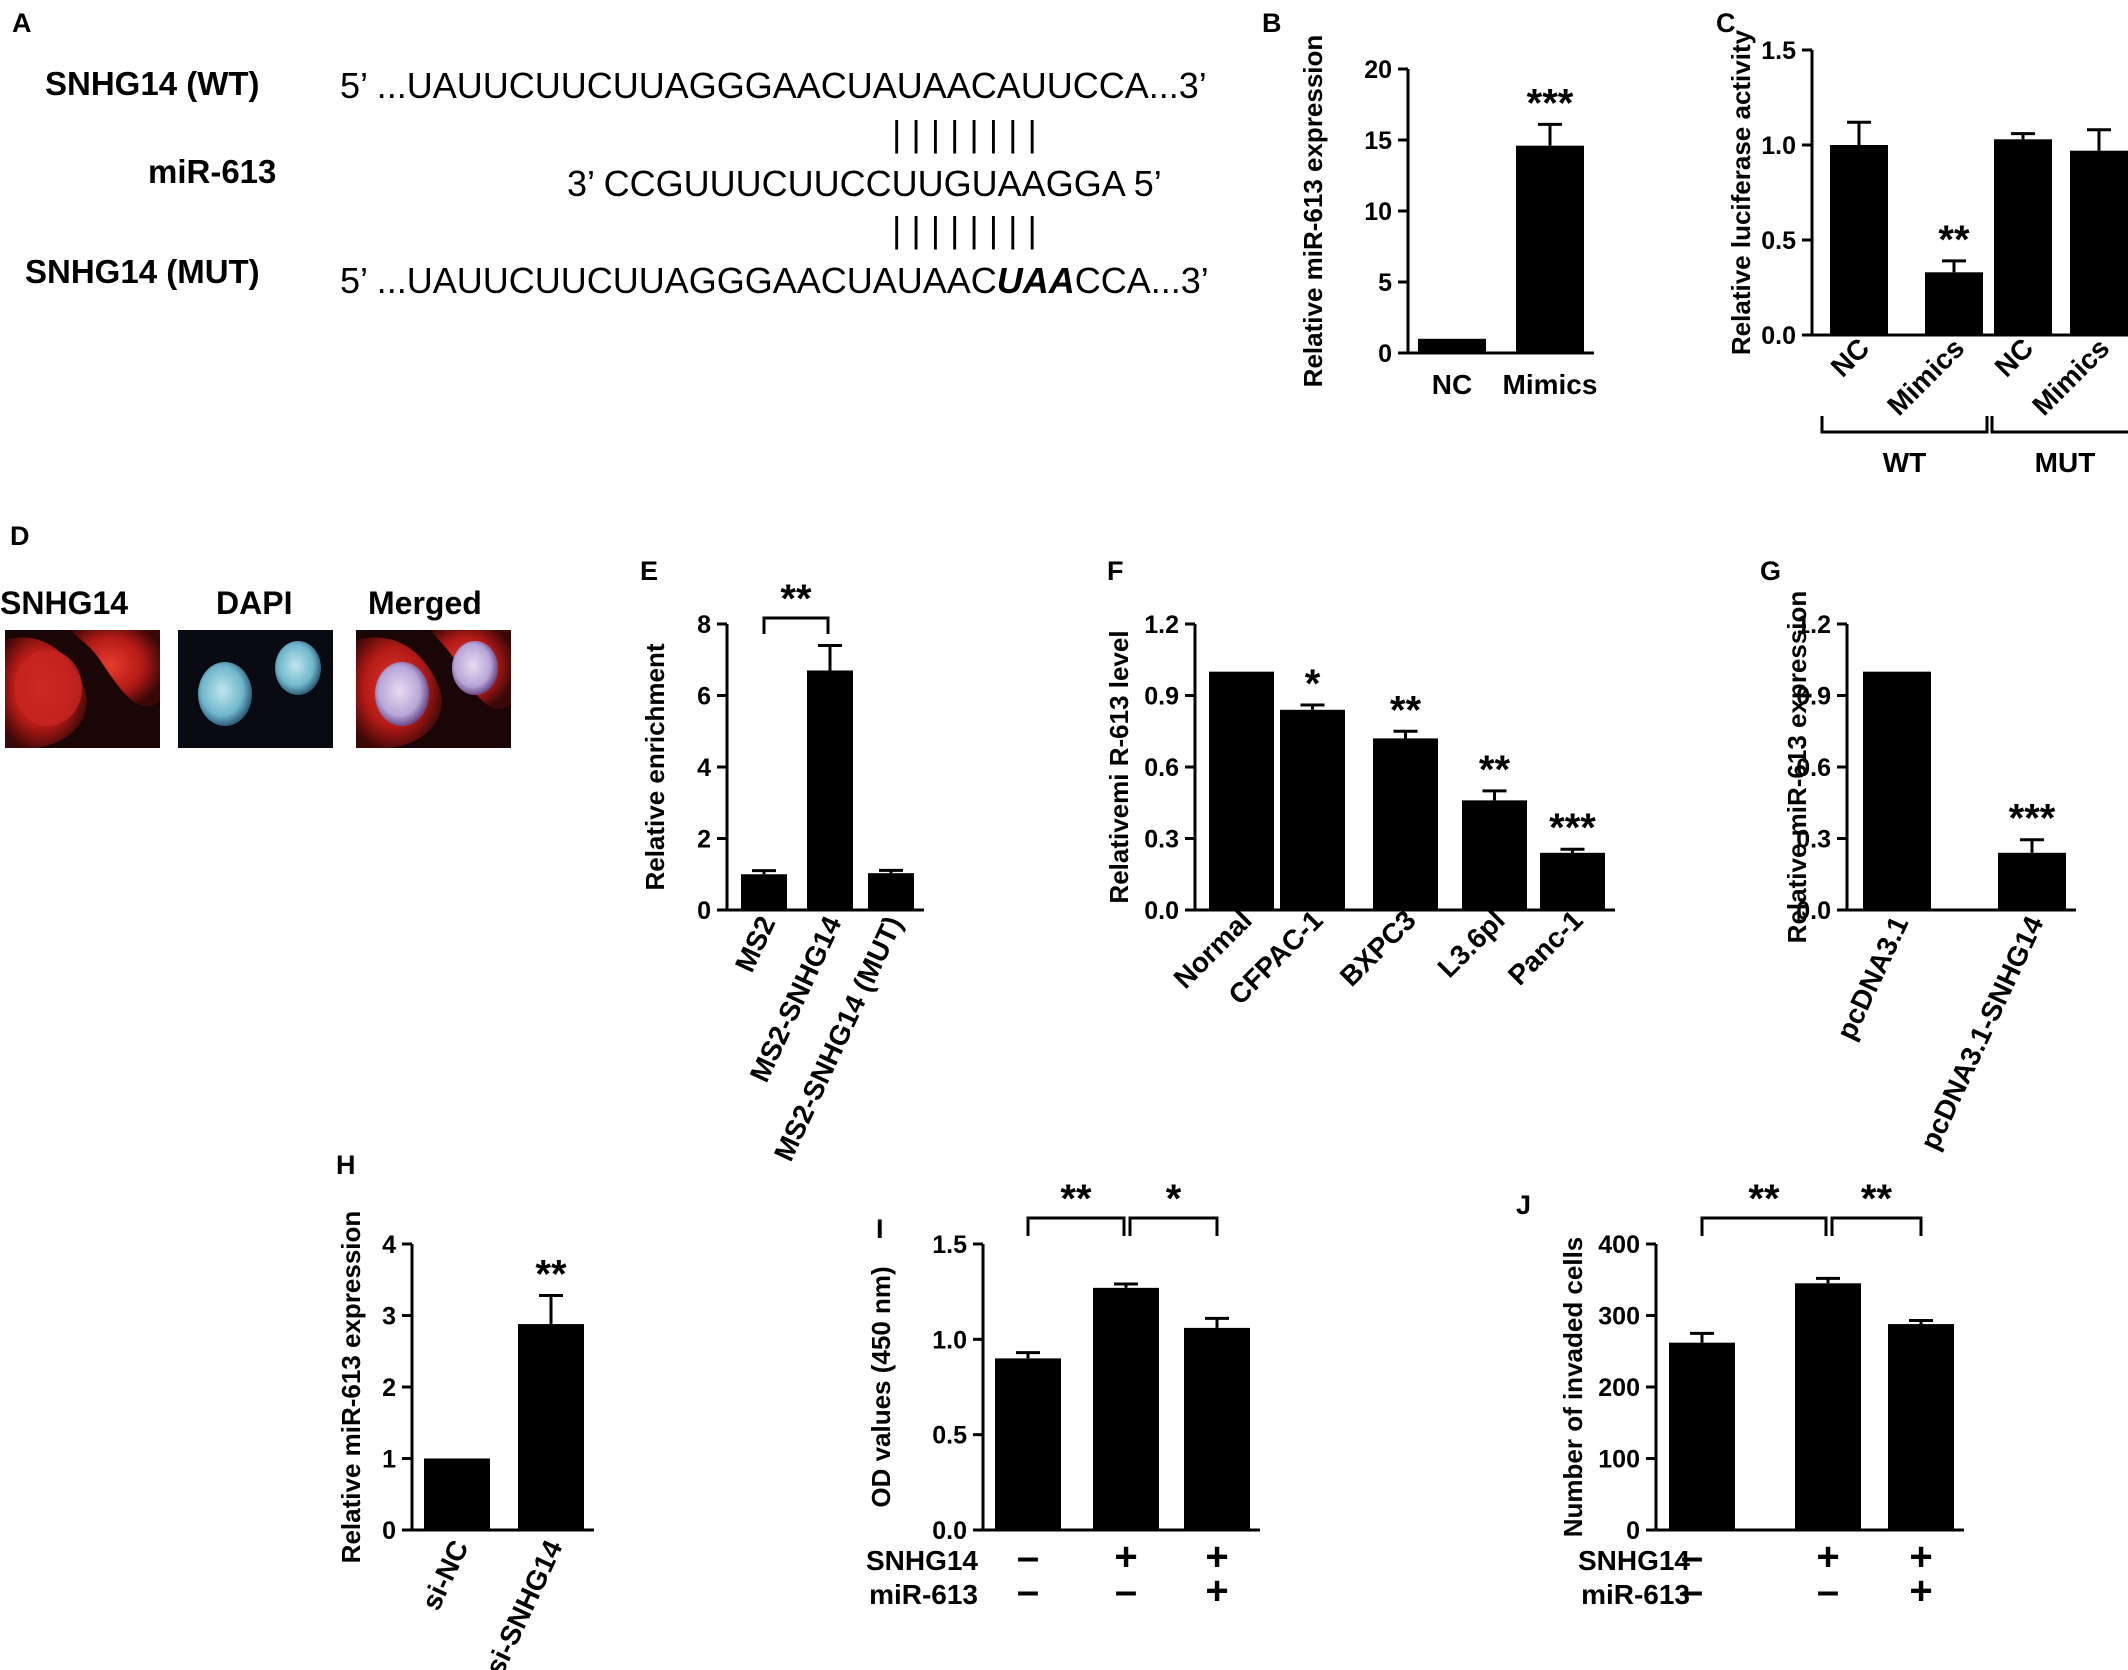  I want to click on y-tick-label-e: 8, so click(704, 625).